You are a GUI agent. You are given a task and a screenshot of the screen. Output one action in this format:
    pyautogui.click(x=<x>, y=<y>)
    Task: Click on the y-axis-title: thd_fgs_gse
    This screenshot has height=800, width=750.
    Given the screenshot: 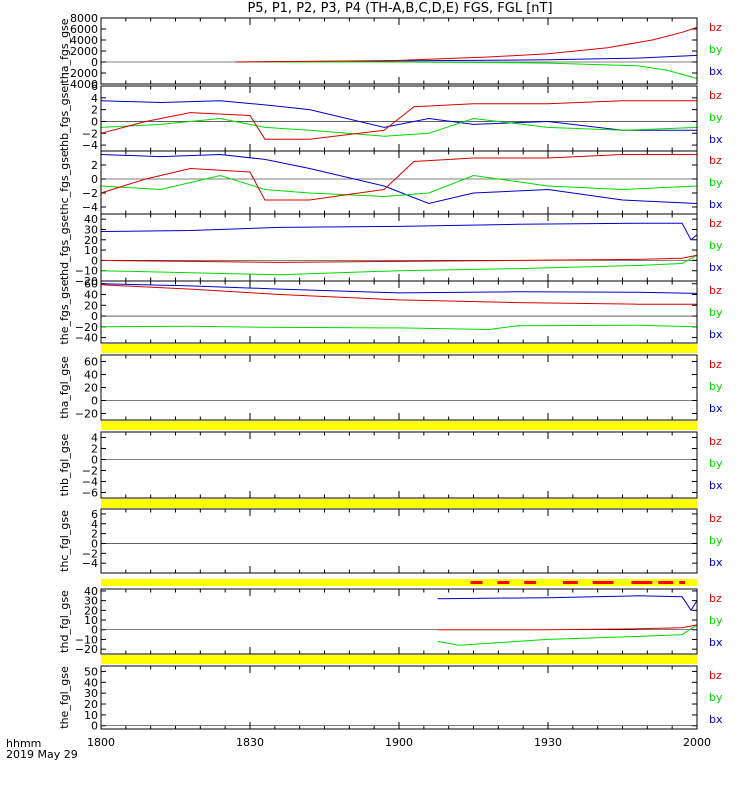 What is the action you would take?
    pyautogui.click(x=64, y=248)
    